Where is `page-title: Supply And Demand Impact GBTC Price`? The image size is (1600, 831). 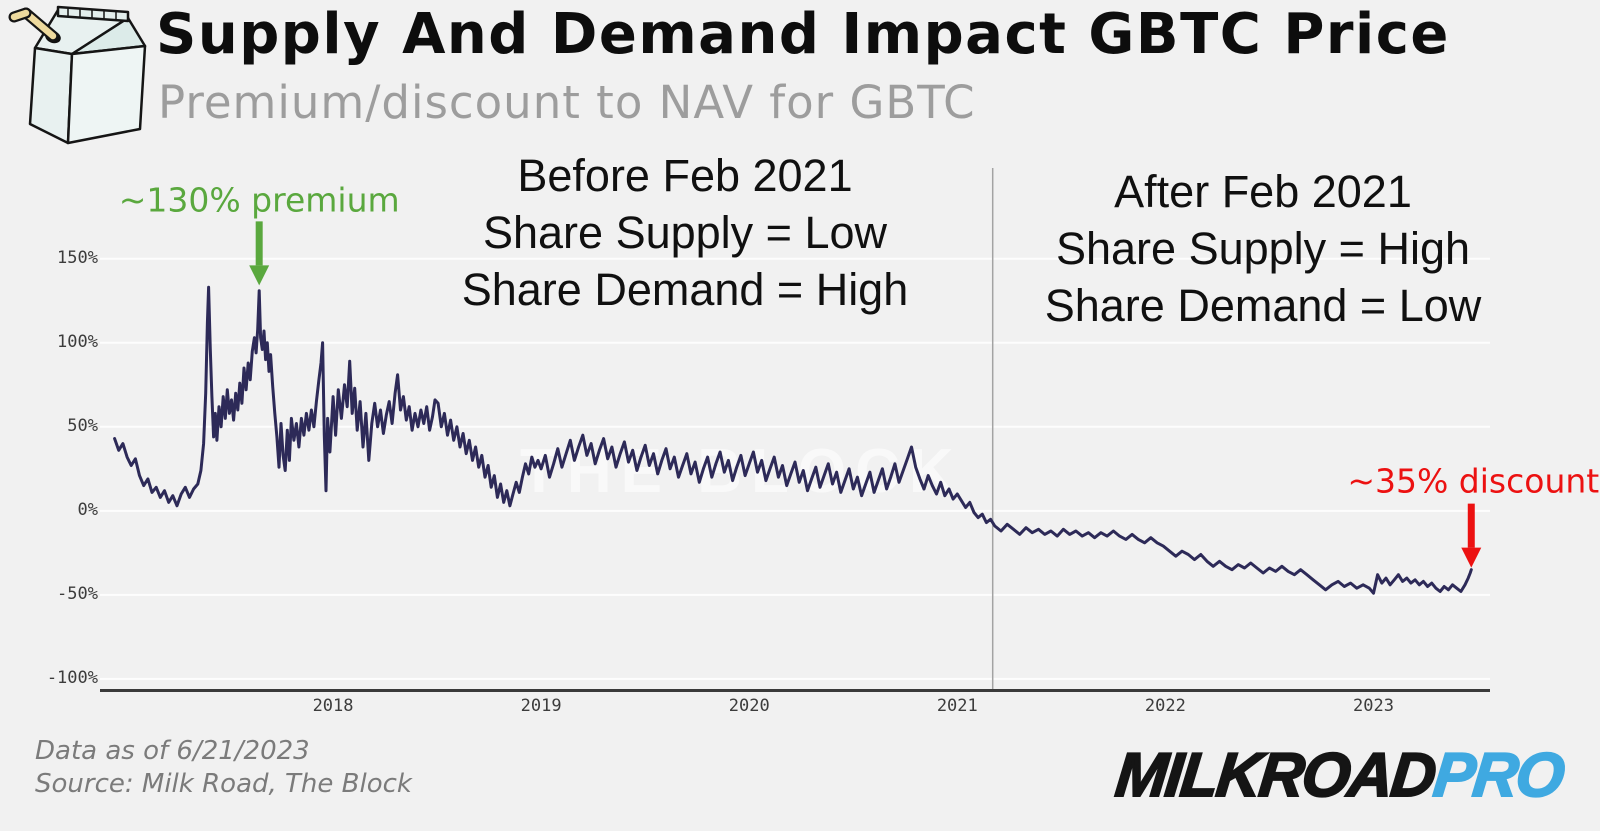
page-title: Supply And Demand Impact GBTC Price is located at coordinates (803, 34).